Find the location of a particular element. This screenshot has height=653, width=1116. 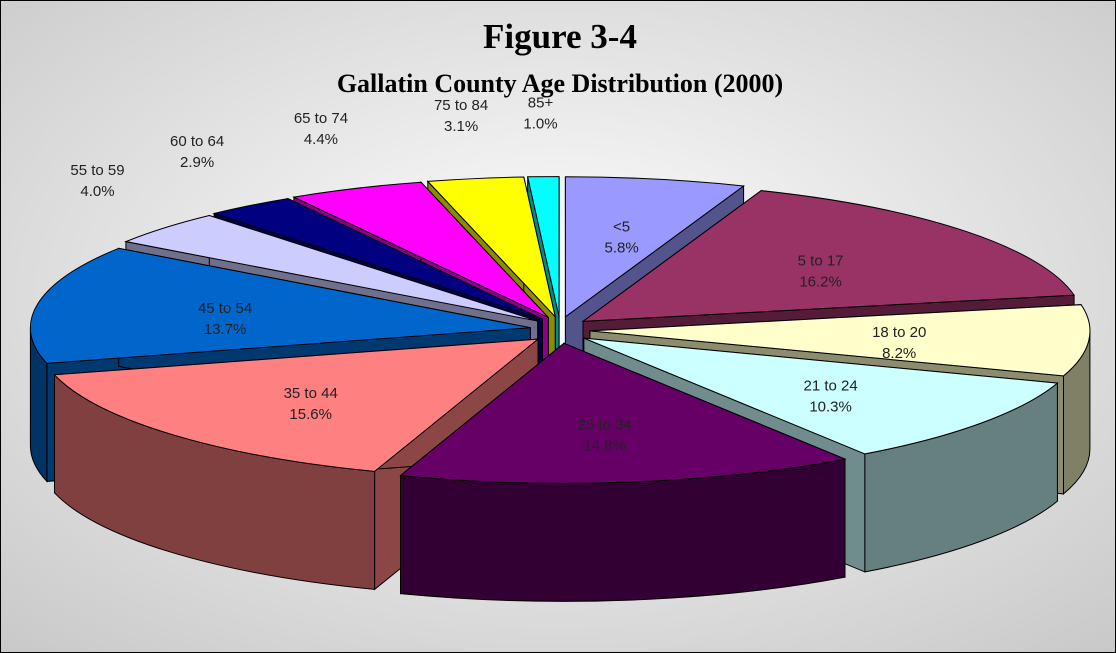

label-category: 25 to 34 is located at coordinates (605, 424).